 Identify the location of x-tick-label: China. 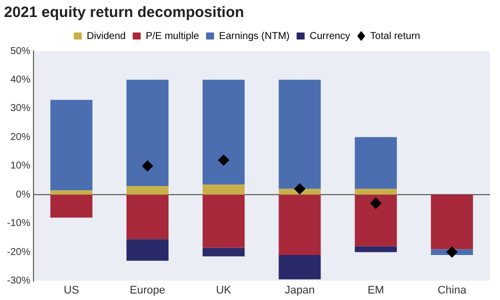
(453, 290).